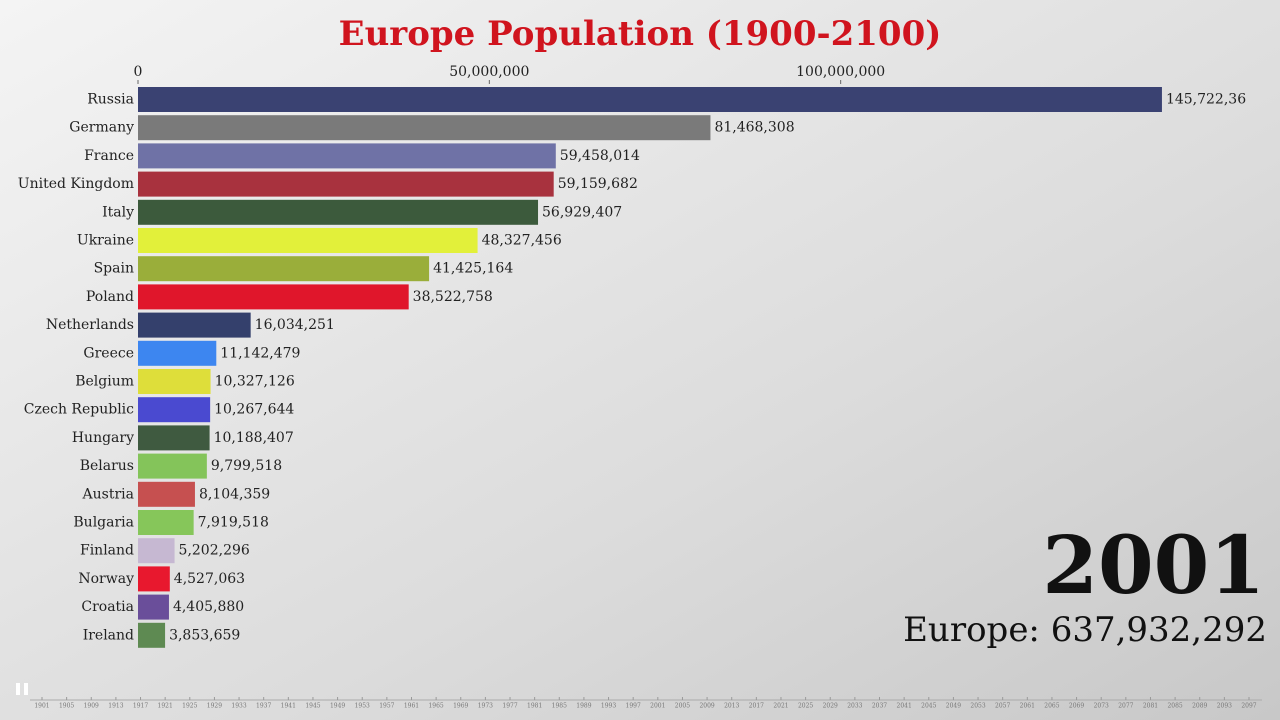 This screenshot has width=1280, height=720. I want to click on timeline-label: 1993, so click(608, 706).